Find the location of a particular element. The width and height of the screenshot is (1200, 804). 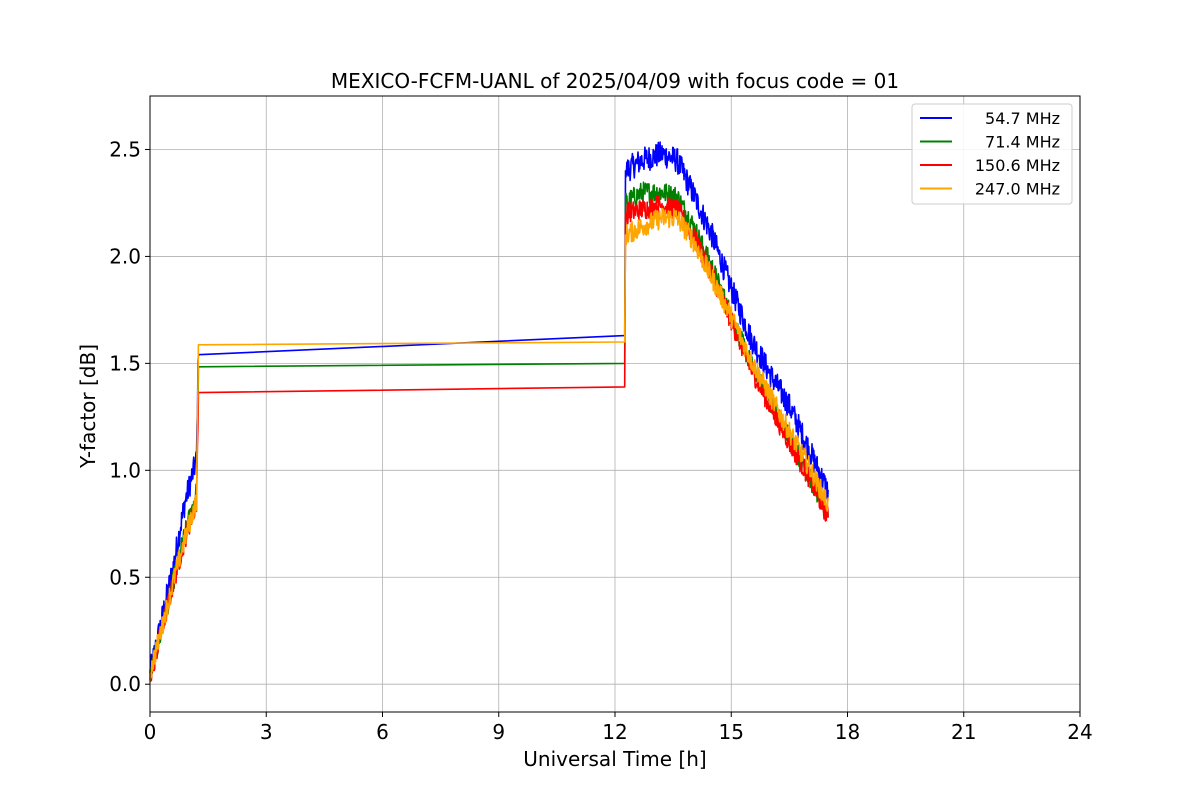

legend-label: 54.7 MHz is located at coordinates (1022, 118).